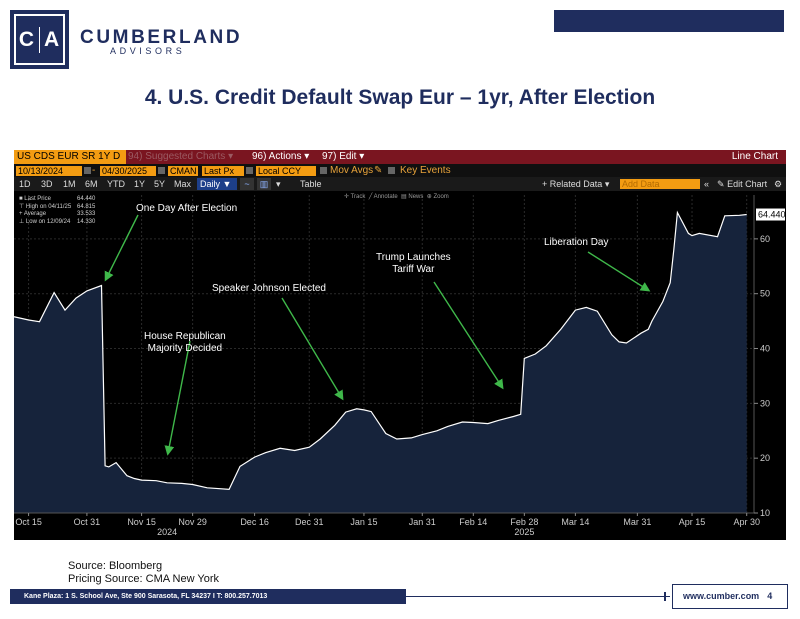  What do you see at coordinates (778, 184) in the screenshot?
I see `gear-icon: ⚙` at bounding box center [778, 184].